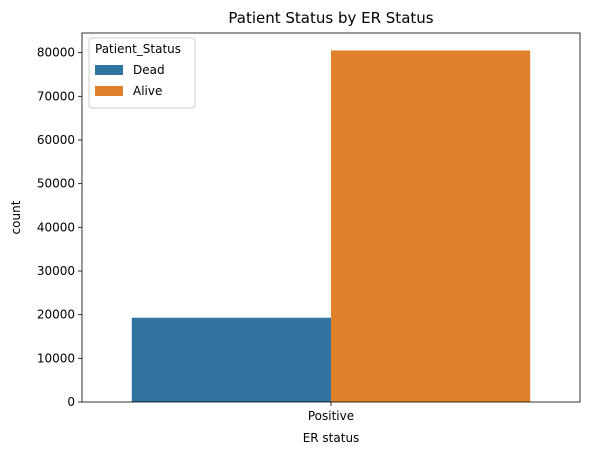 The width and height of the screenshot is (589, 455). Describe the element at coordinates (231, 359) in the screenshot. I see `bar-dead-positive` at that location.